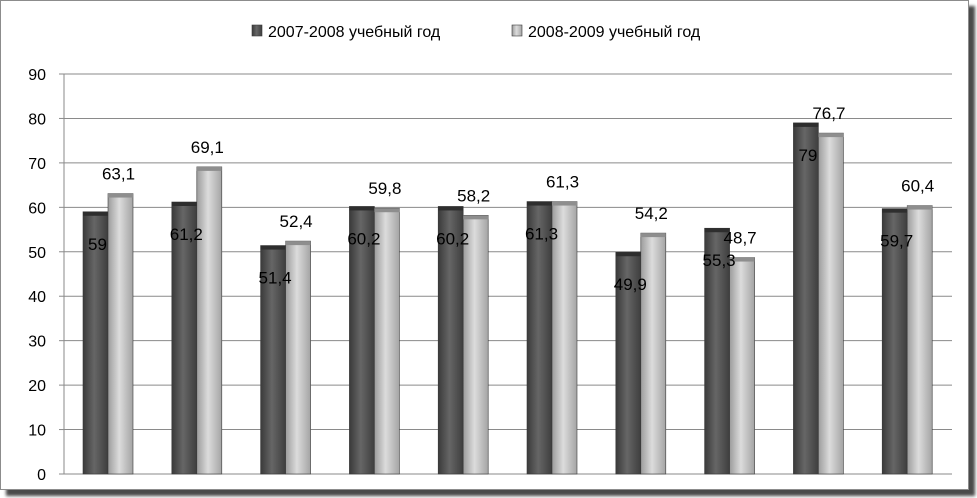  What do you see at coordinates (450, 340) in the screenshot?
I see `bar-series1-cat5` at bounding box center [450, 340].